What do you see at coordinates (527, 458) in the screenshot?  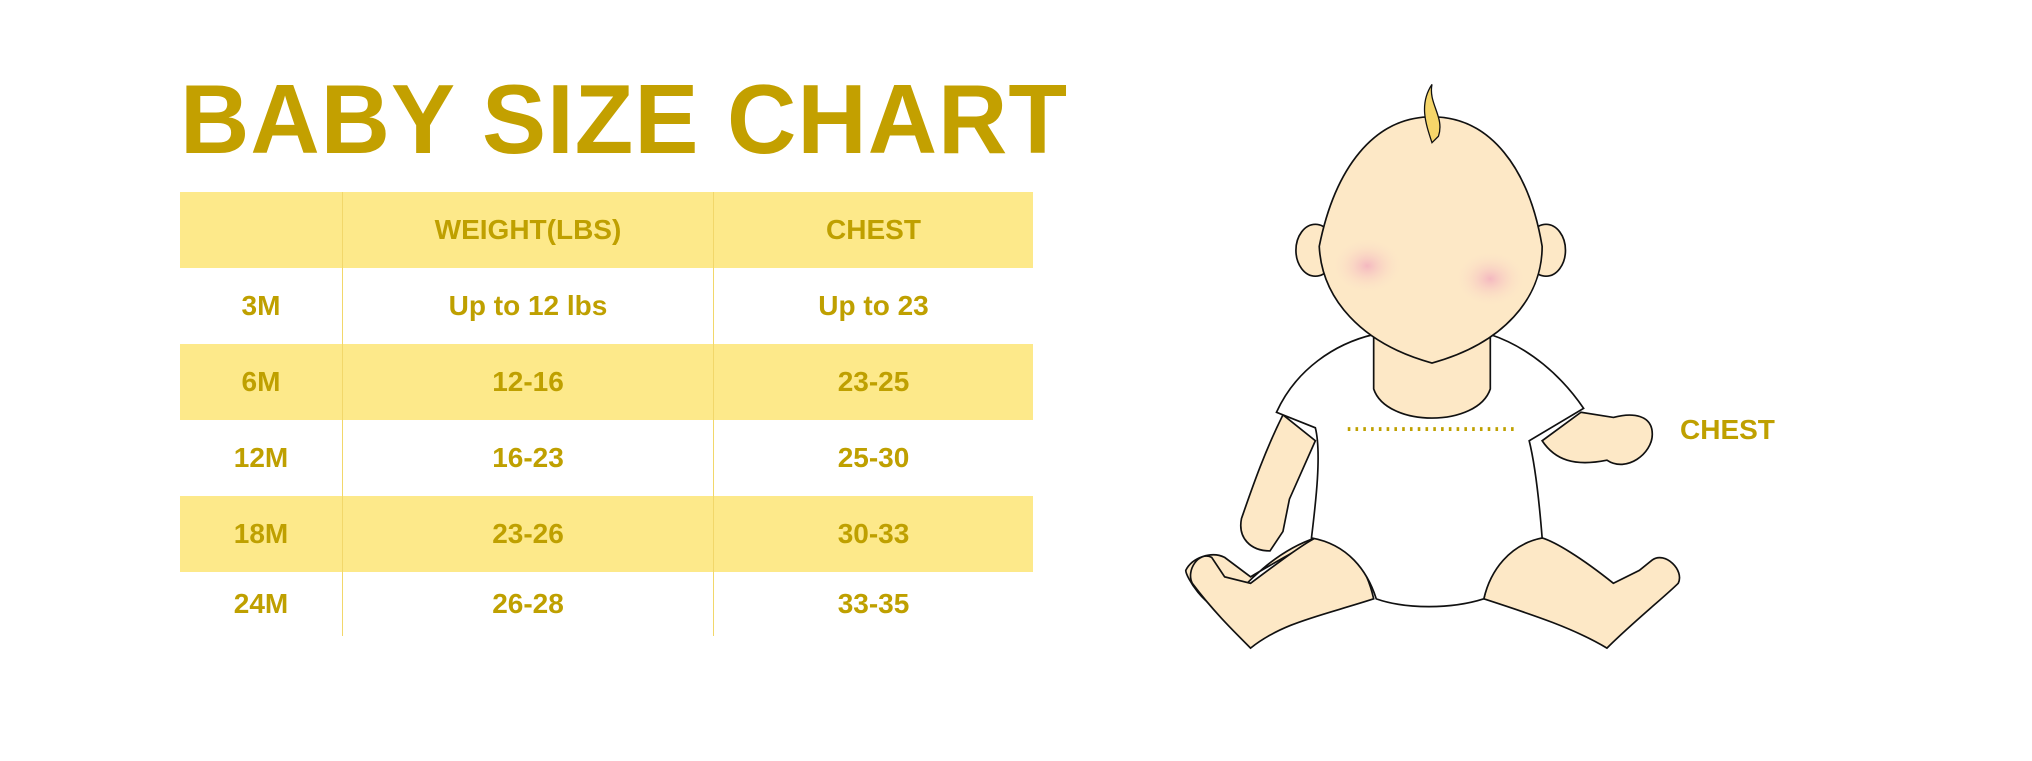 I see `weight-cell: 16-23` at bounding box center [527, 458].